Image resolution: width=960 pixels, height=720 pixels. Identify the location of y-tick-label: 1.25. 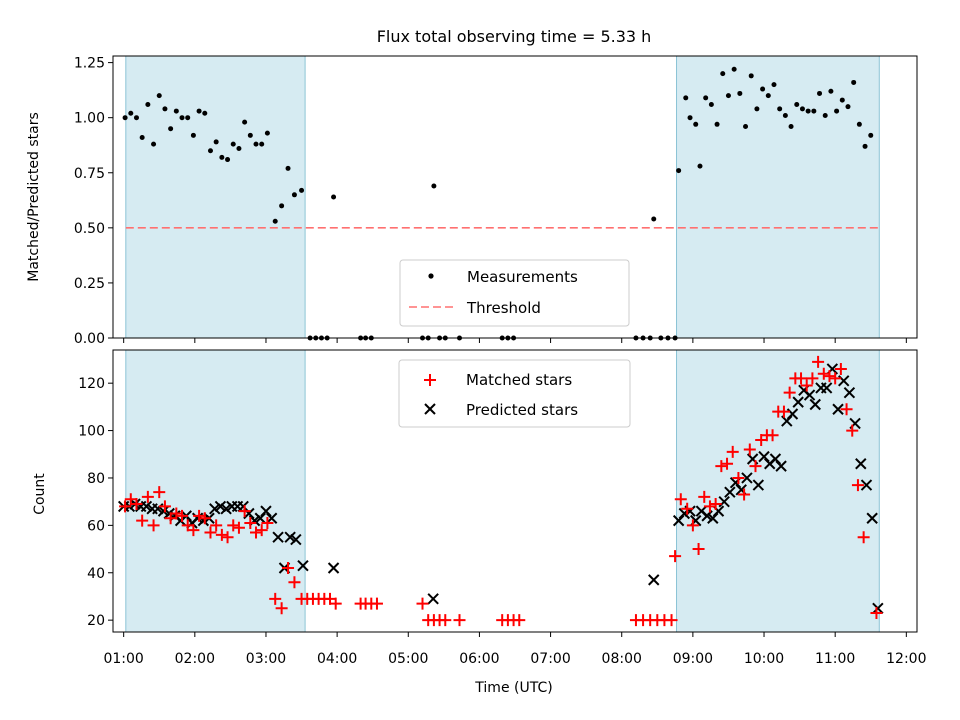
(89, 64).